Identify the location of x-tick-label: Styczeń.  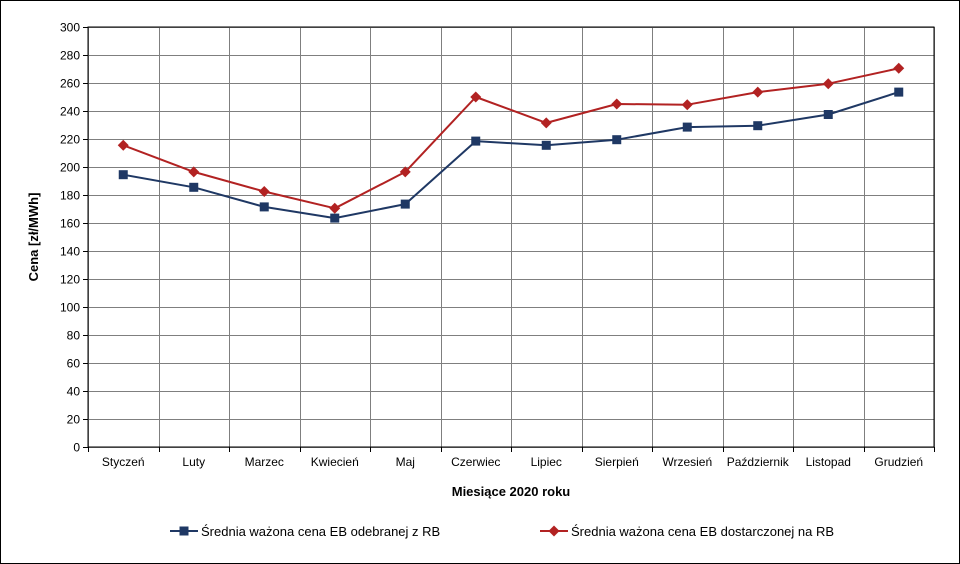
(123, 462).